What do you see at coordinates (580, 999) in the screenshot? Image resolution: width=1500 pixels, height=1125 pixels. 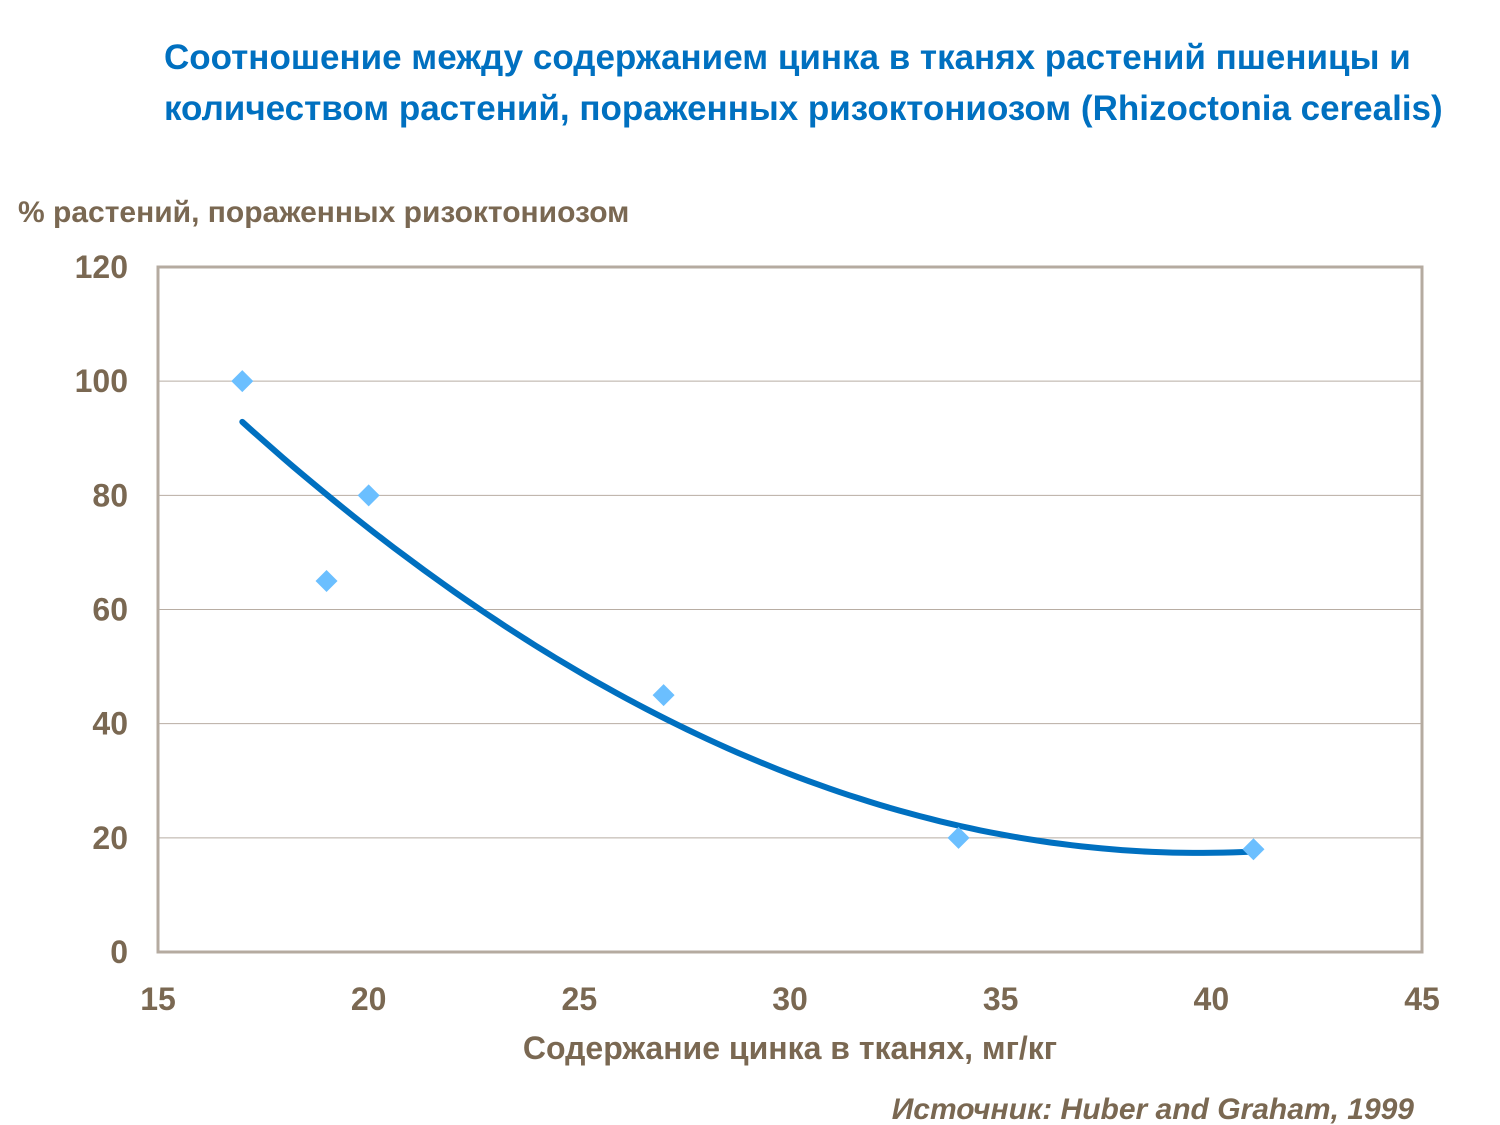 I see `x-tick-label: 25` at bounding box center [580, 999].